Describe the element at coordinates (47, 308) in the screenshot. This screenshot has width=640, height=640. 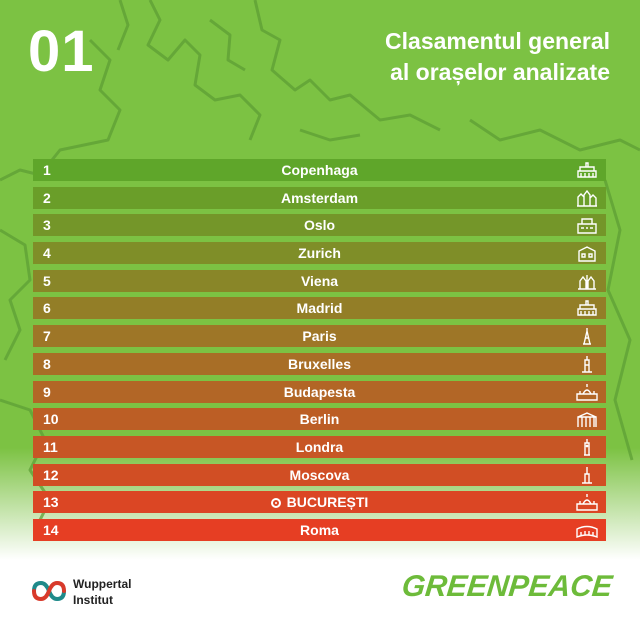
I see `rank-number: 6` at that location.